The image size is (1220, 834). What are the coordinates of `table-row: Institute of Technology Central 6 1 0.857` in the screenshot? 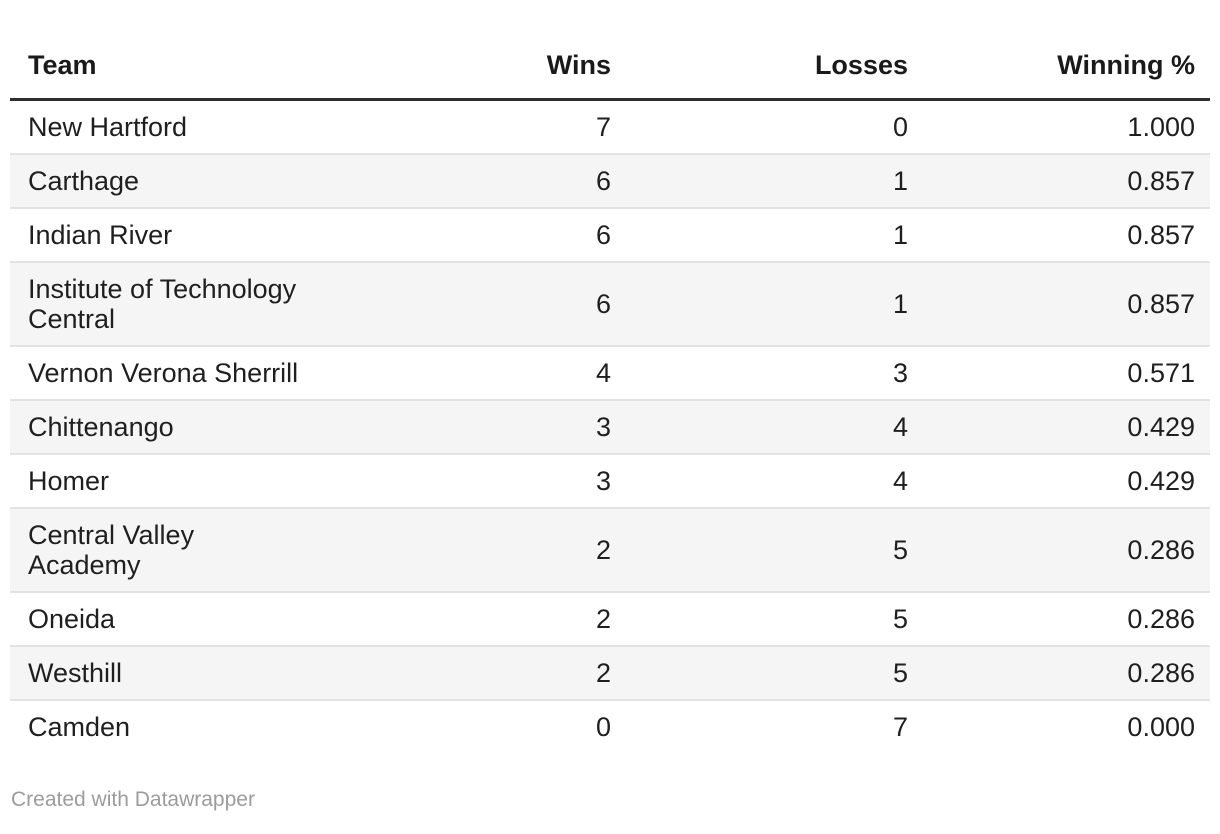 It's located at (610, 304).